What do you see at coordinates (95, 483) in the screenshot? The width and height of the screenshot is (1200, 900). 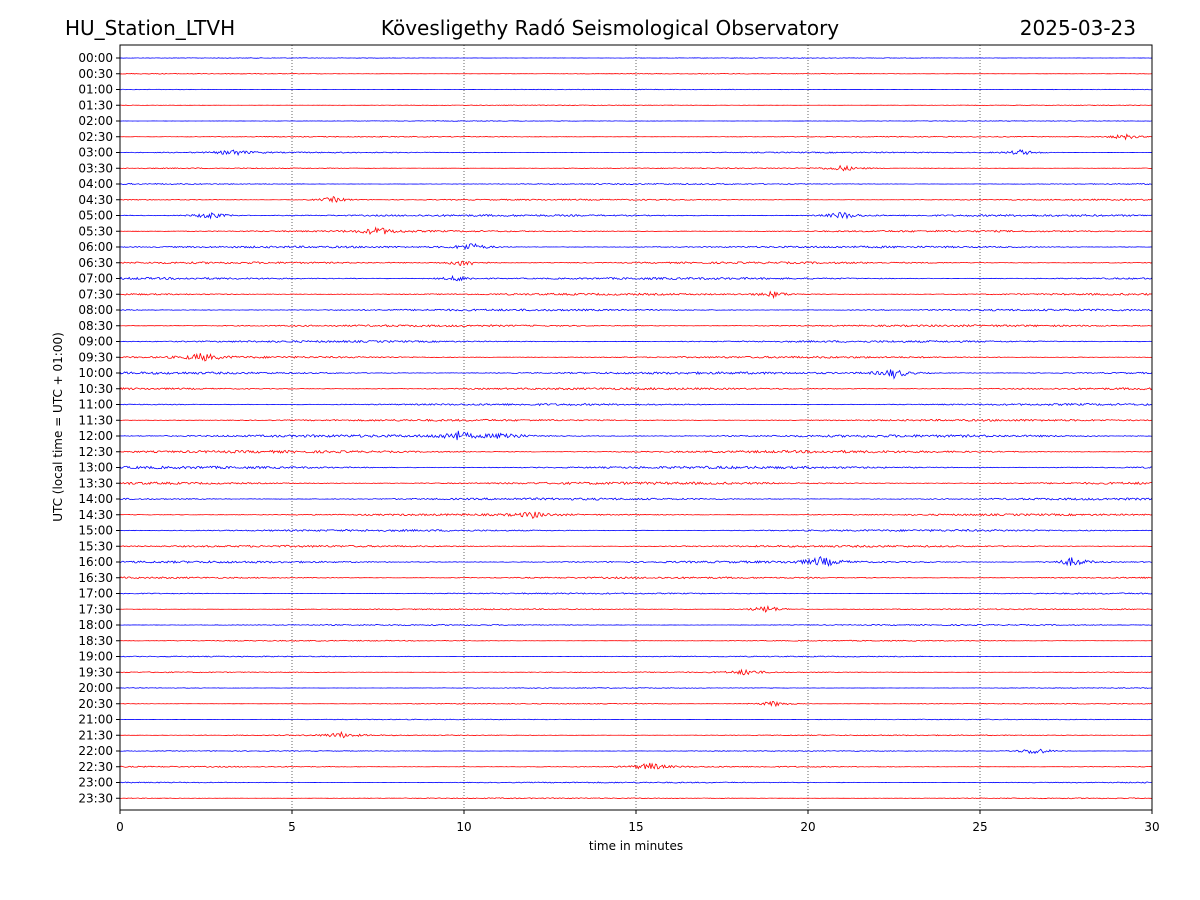 I see `y-tick-label: 13:30` at bounding box center [95, 483].